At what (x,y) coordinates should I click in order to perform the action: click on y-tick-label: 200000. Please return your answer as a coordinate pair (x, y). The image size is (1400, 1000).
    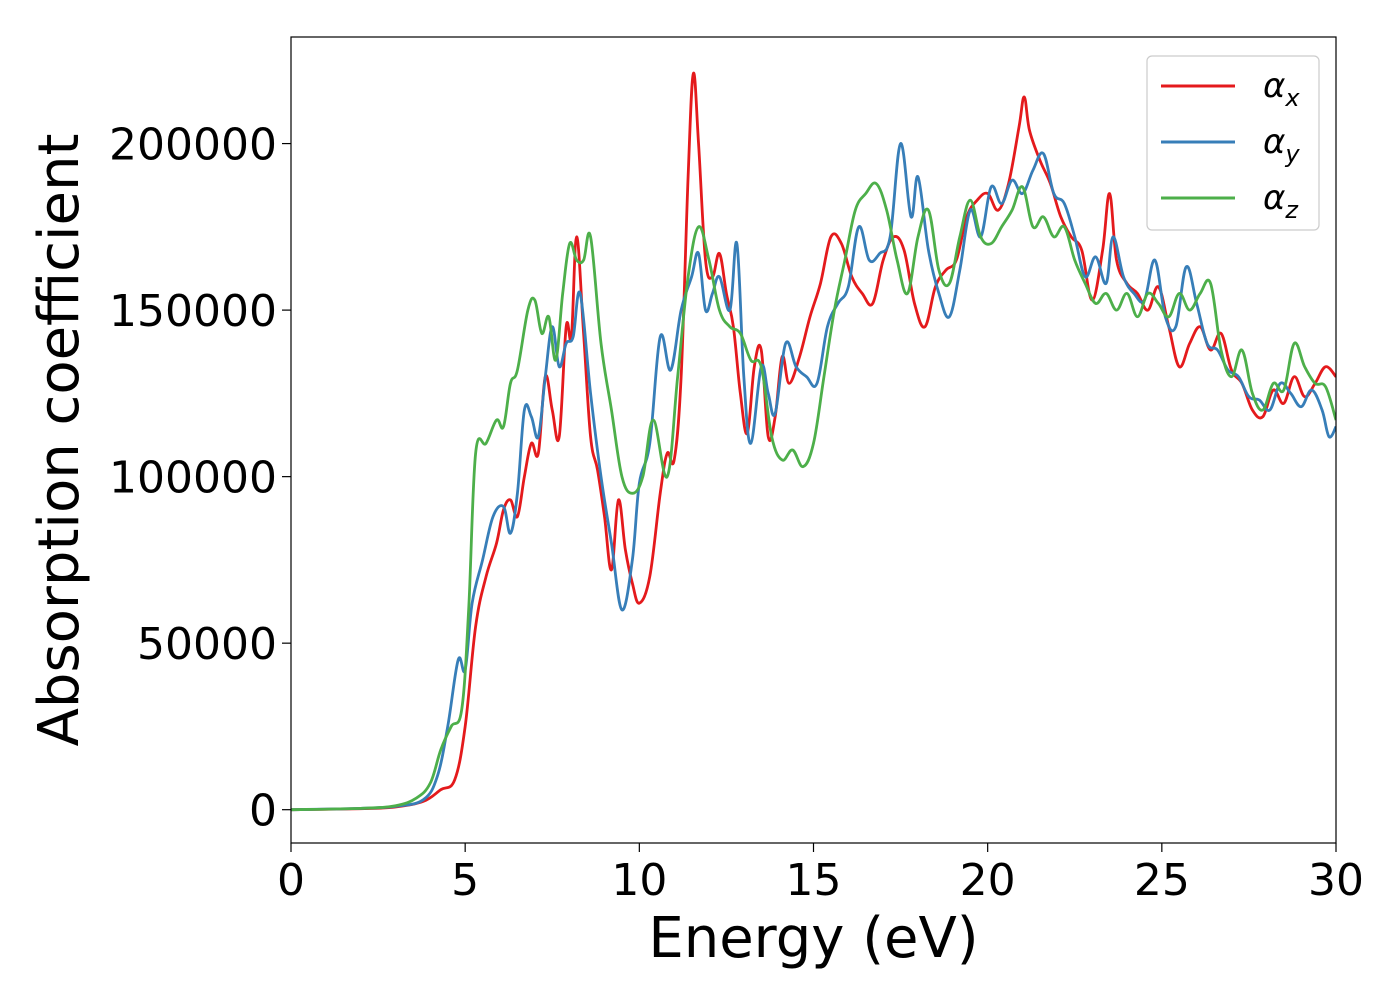
    Looking at the image, I should click on (193, 145).